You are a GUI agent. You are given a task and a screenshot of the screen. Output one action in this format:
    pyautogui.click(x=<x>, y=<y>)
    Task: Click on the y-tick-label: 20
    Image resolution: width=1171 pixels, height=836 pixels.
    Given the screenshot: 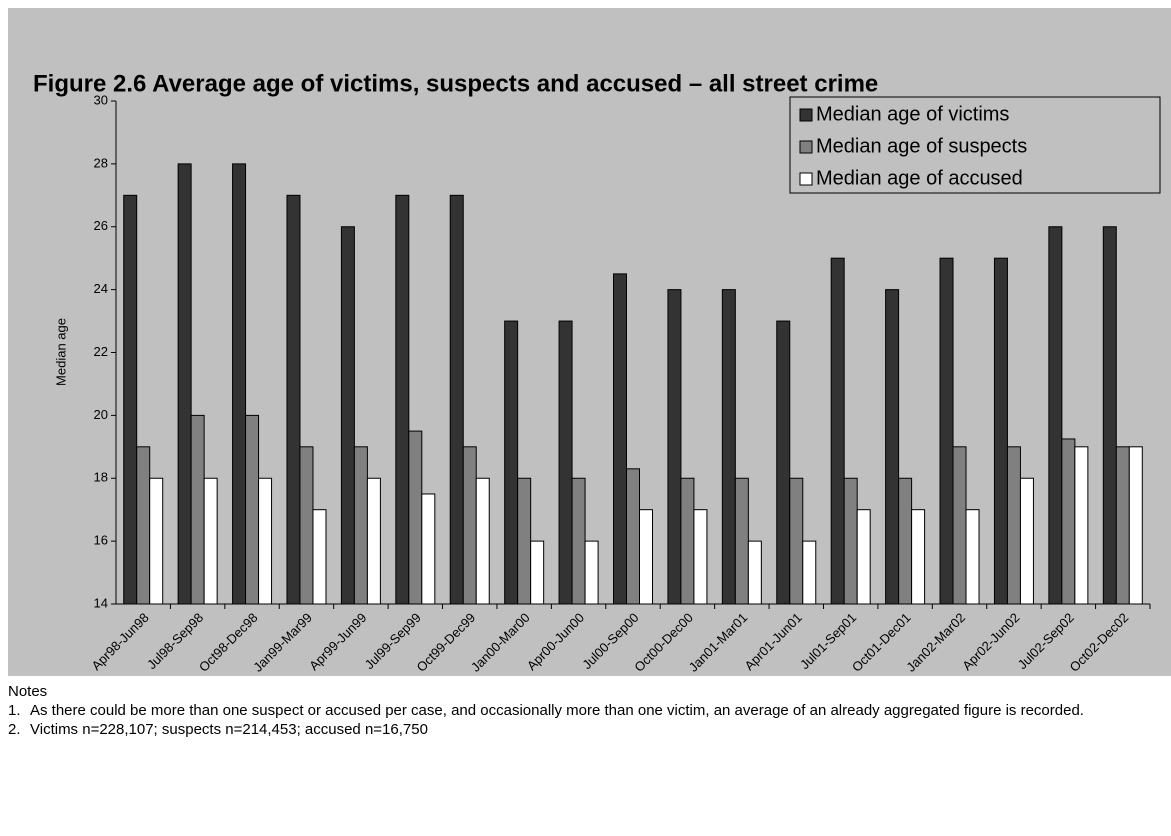 What is the action you would take?
    pyautogui.click(x=101, y=414)
    